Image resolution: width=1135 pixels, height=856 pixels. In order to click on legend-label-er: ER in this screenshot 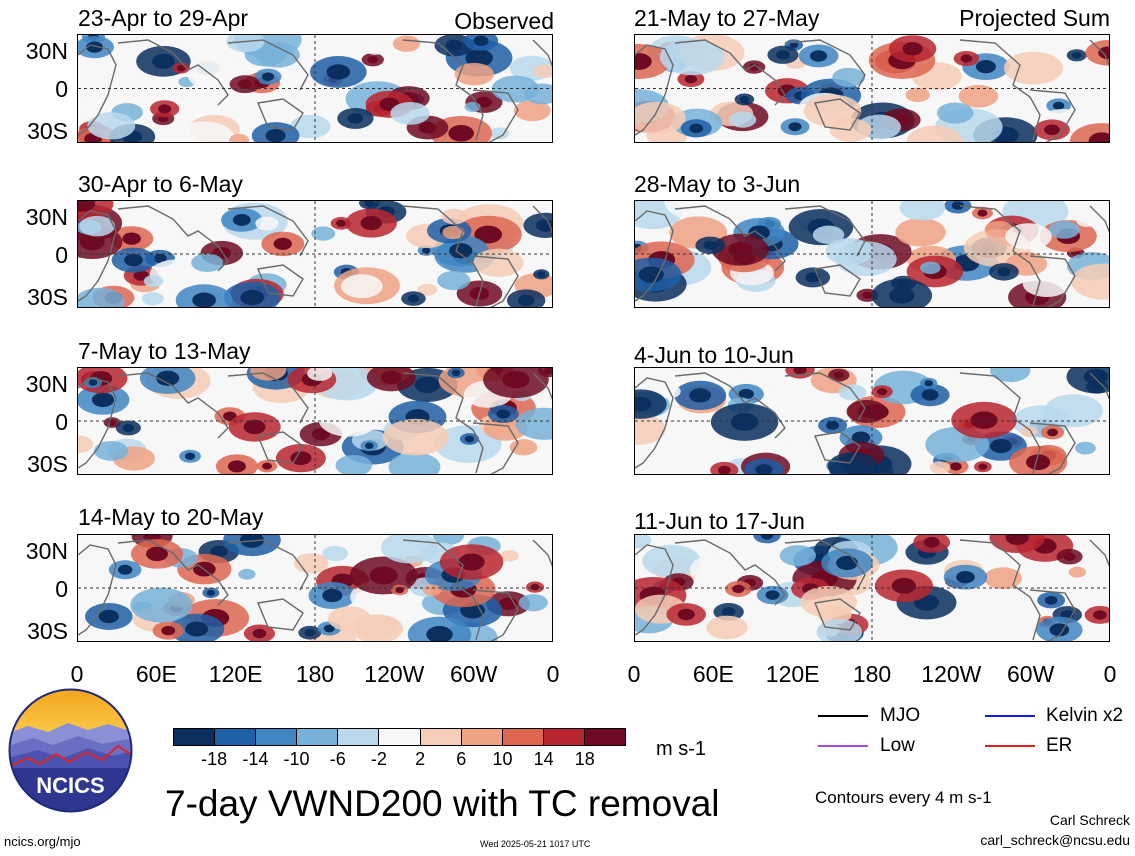, I will do `click(1059, 745)`.